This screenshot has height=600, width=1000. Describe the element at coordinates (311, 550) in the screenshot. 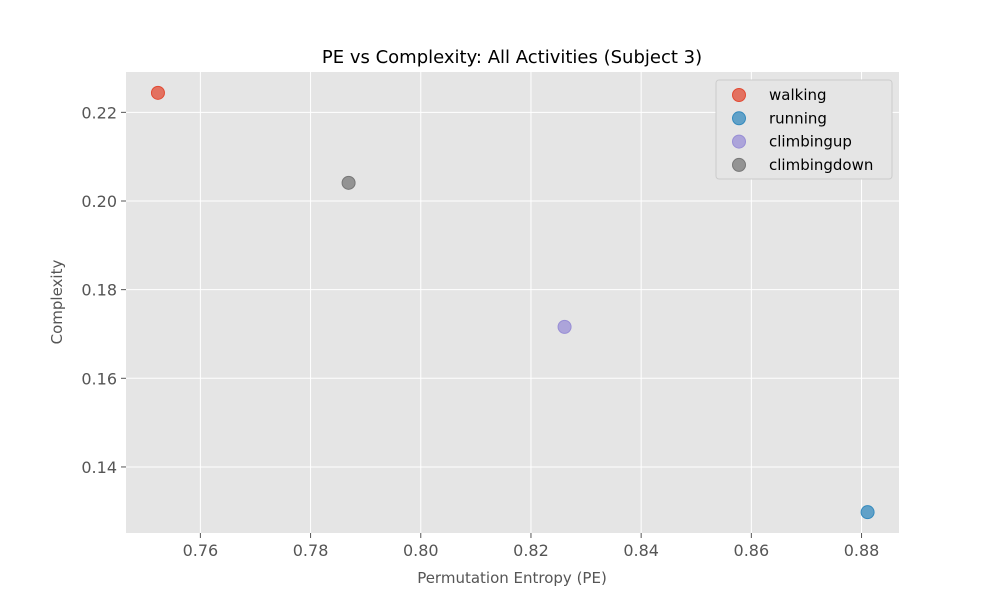

I see `x-tick-label: 0.78` at that location.